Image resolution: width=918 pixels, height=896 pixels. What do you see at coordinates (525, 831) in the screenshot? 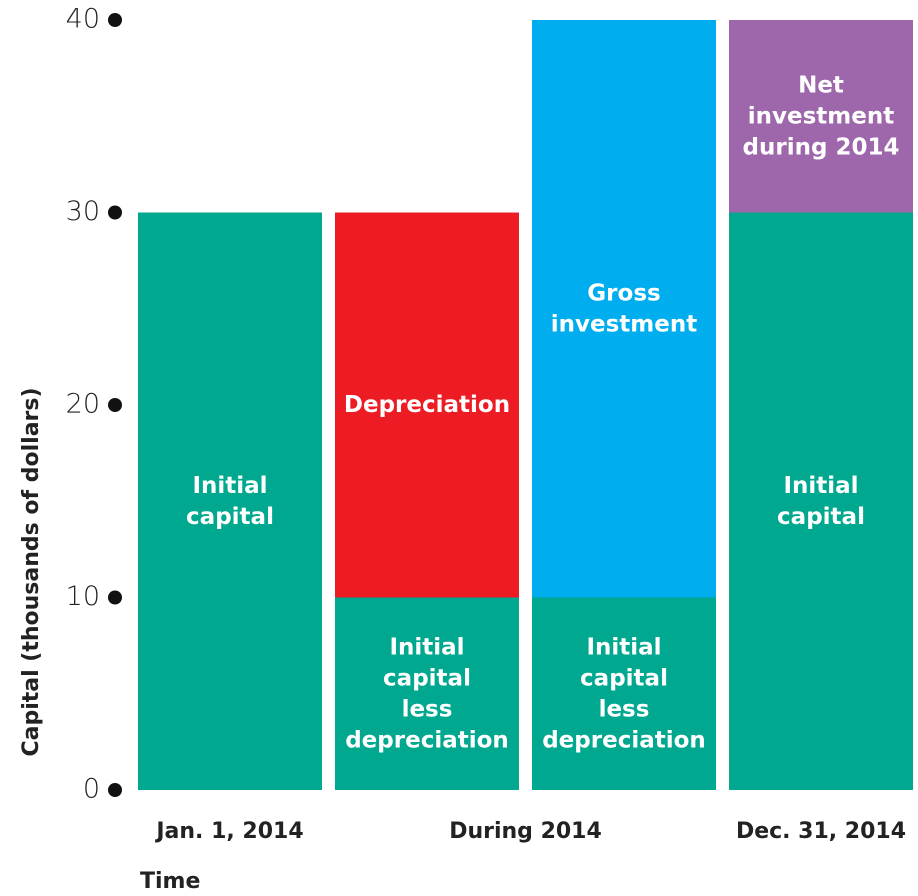
I see `x-tick-label: During 2014` at bounding box center [525, 831].